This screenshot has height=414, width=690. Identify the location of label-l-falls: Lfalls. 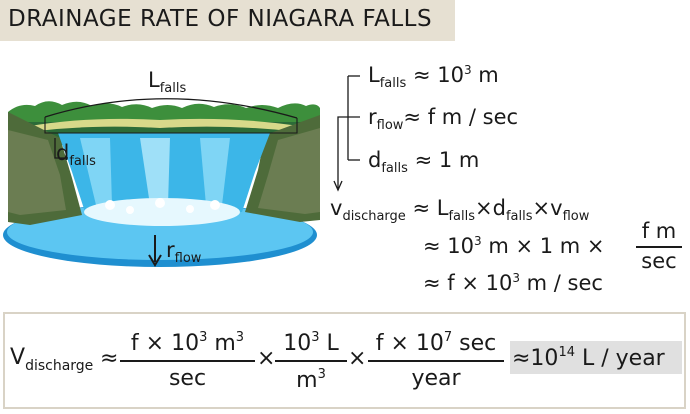
(167, 82).